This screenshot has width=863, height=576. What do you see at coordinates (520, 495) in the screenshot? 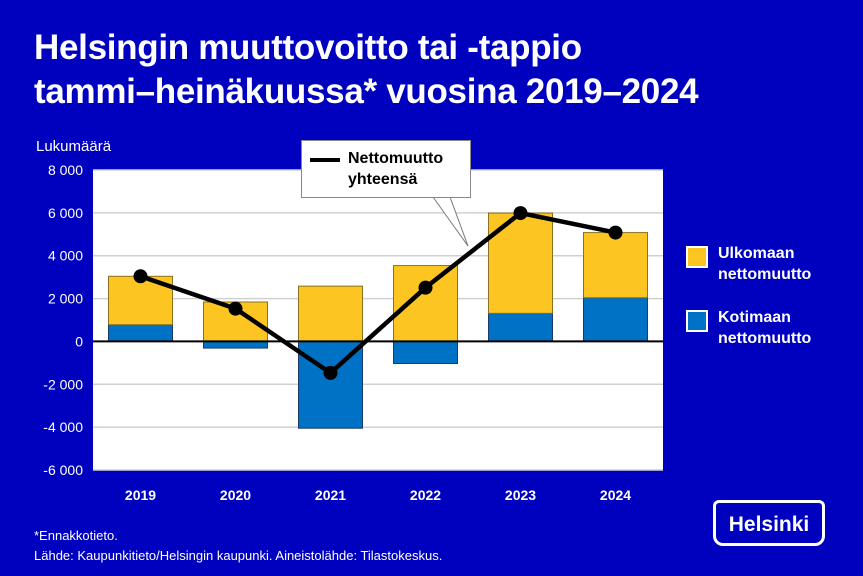
I see `x-tick-label: 2023` at bounding box center [520, 495].